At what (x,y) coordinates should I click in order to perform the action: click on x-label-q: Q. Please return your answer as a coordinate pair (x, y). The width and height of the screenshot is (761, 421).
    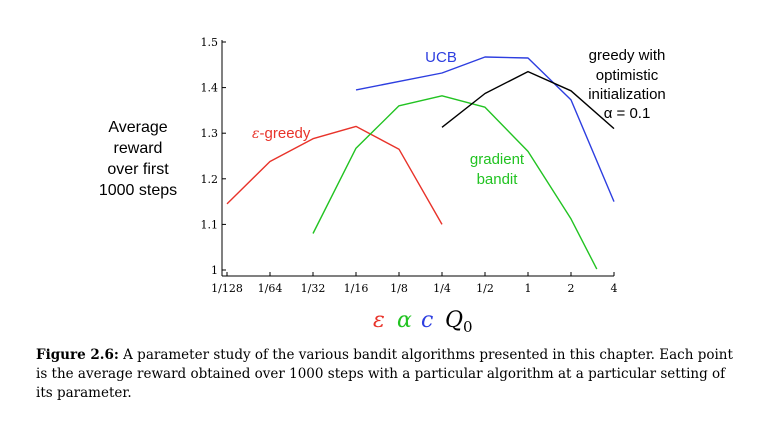
    Looking at the image, I should click on (454, 320).